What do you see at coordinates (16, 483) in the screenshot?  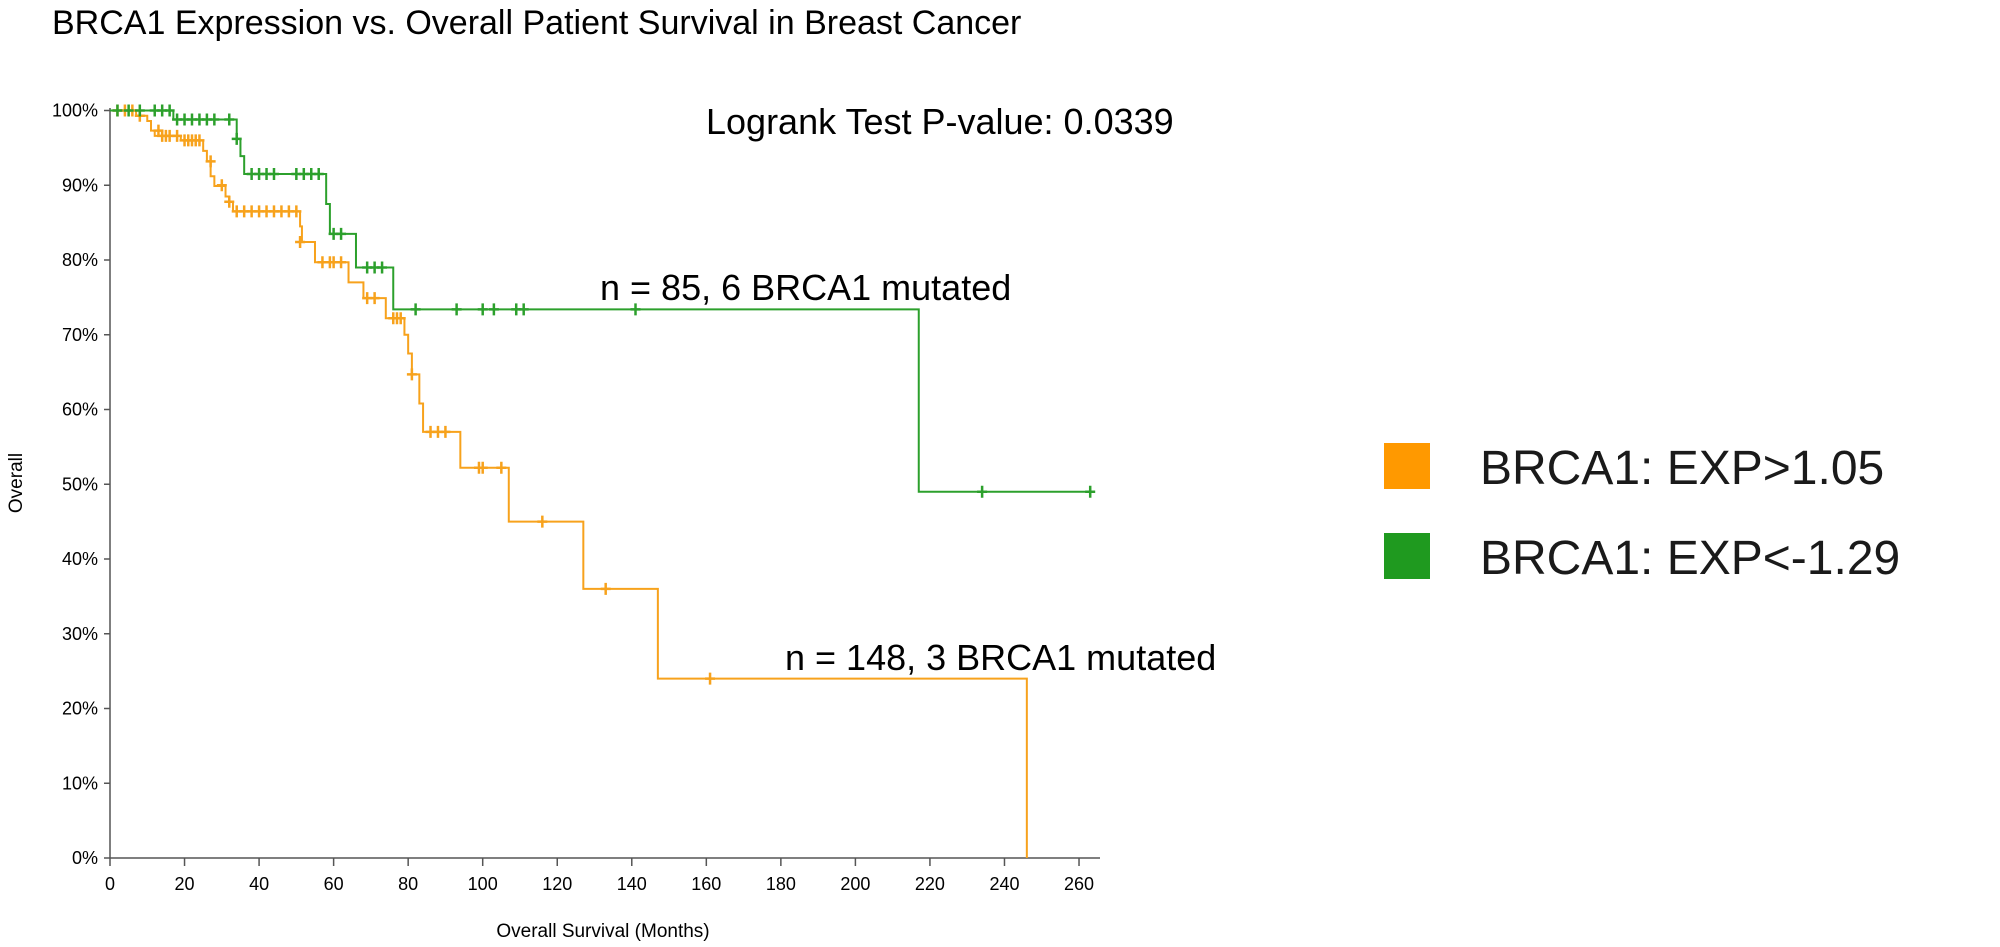 I see `y-axis-label: Overall` at bounding box center [16, 483].